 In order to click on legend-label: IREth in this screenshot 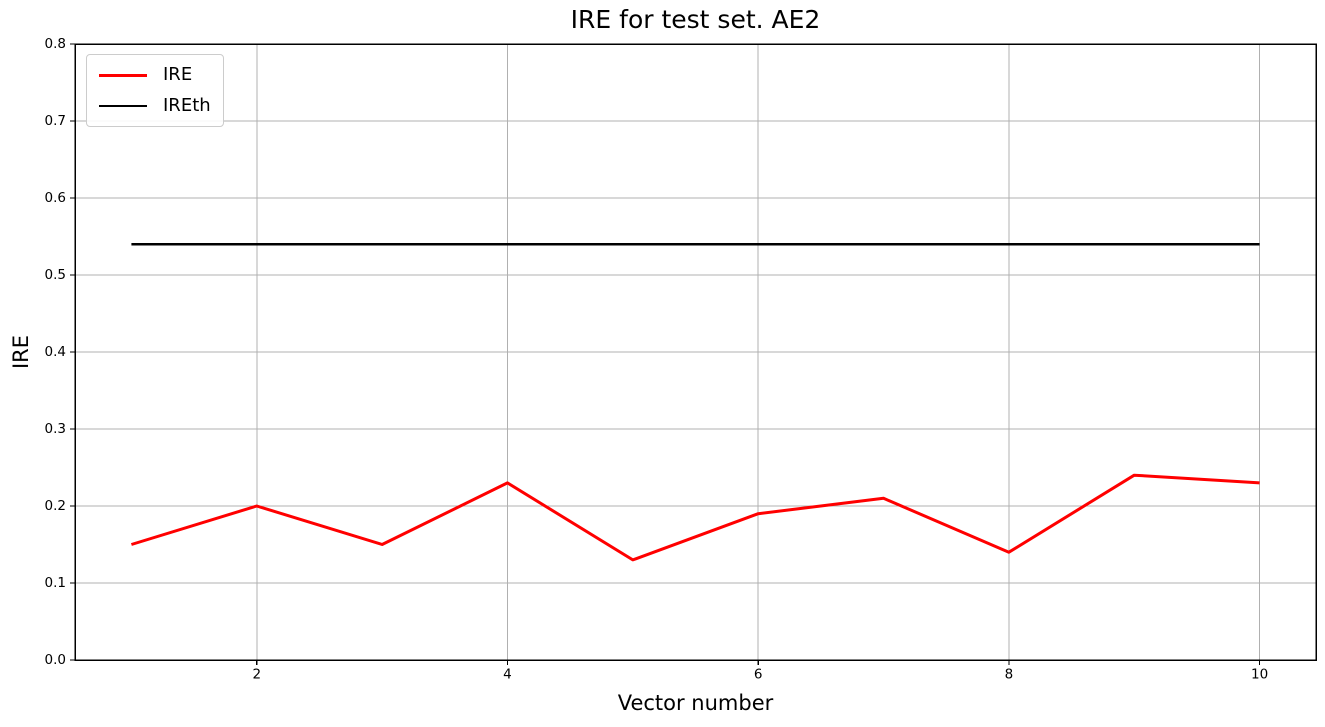, I will do `click(187, 105)`.